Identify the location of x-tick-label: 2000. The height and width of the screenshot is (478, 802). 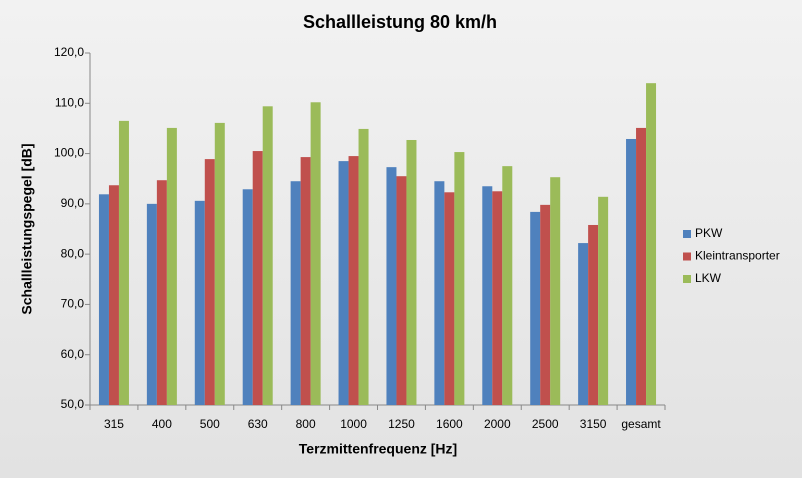
(497, 424).